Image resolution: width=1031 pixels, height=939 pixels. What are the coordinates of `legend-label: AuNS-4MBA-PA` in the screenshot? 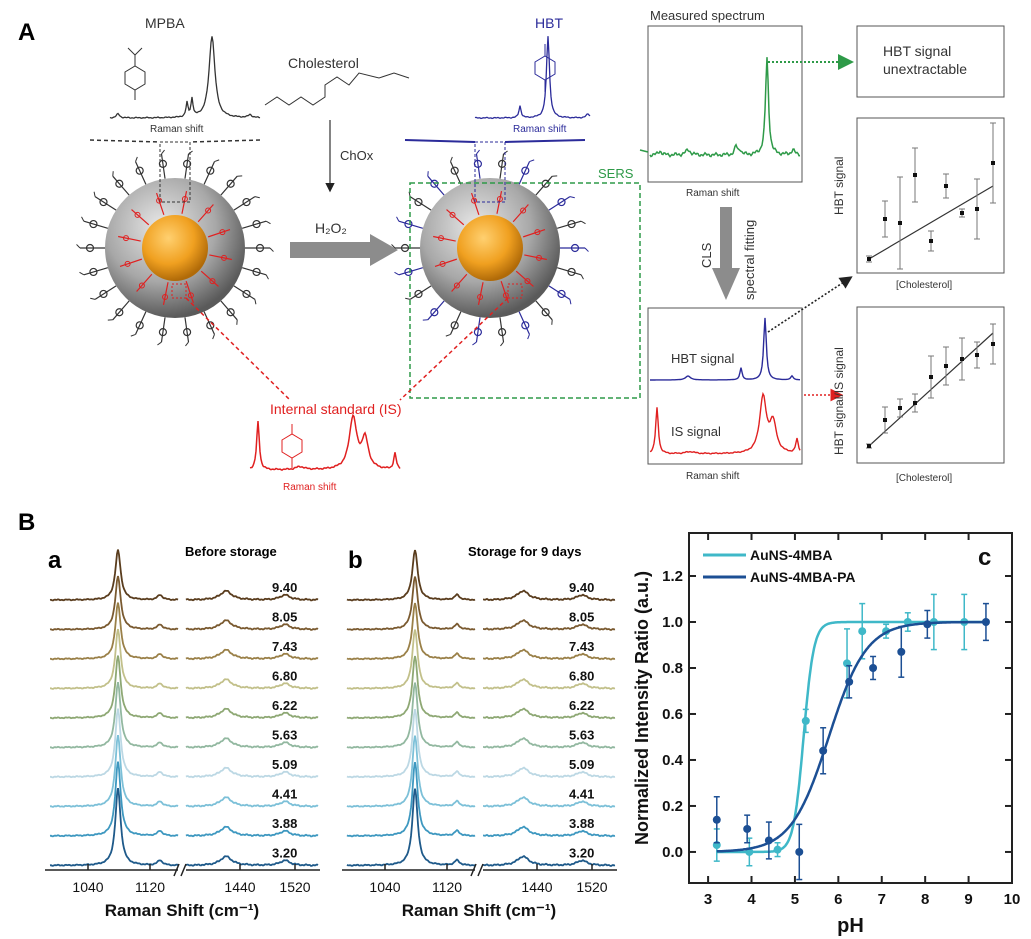 It's located at (803, 577).